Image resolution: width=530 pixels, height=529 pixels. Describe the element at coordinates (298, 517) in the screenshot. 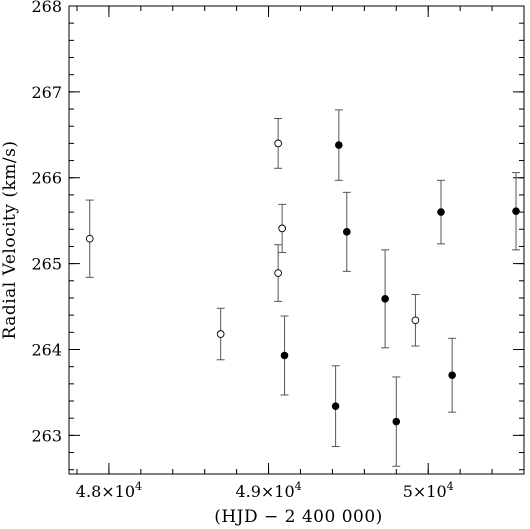

I see `x-axis-label: (HJD − 2 400 000)` at that location.